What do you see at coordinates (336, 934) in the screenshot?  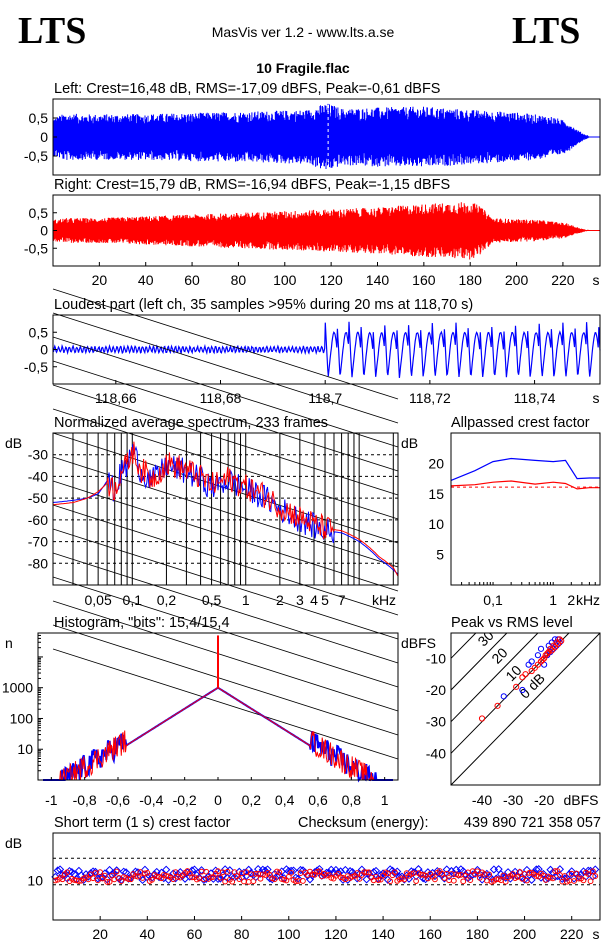 I see `short-term-crest-tick-label: 120` at bounding box center [336, 934].